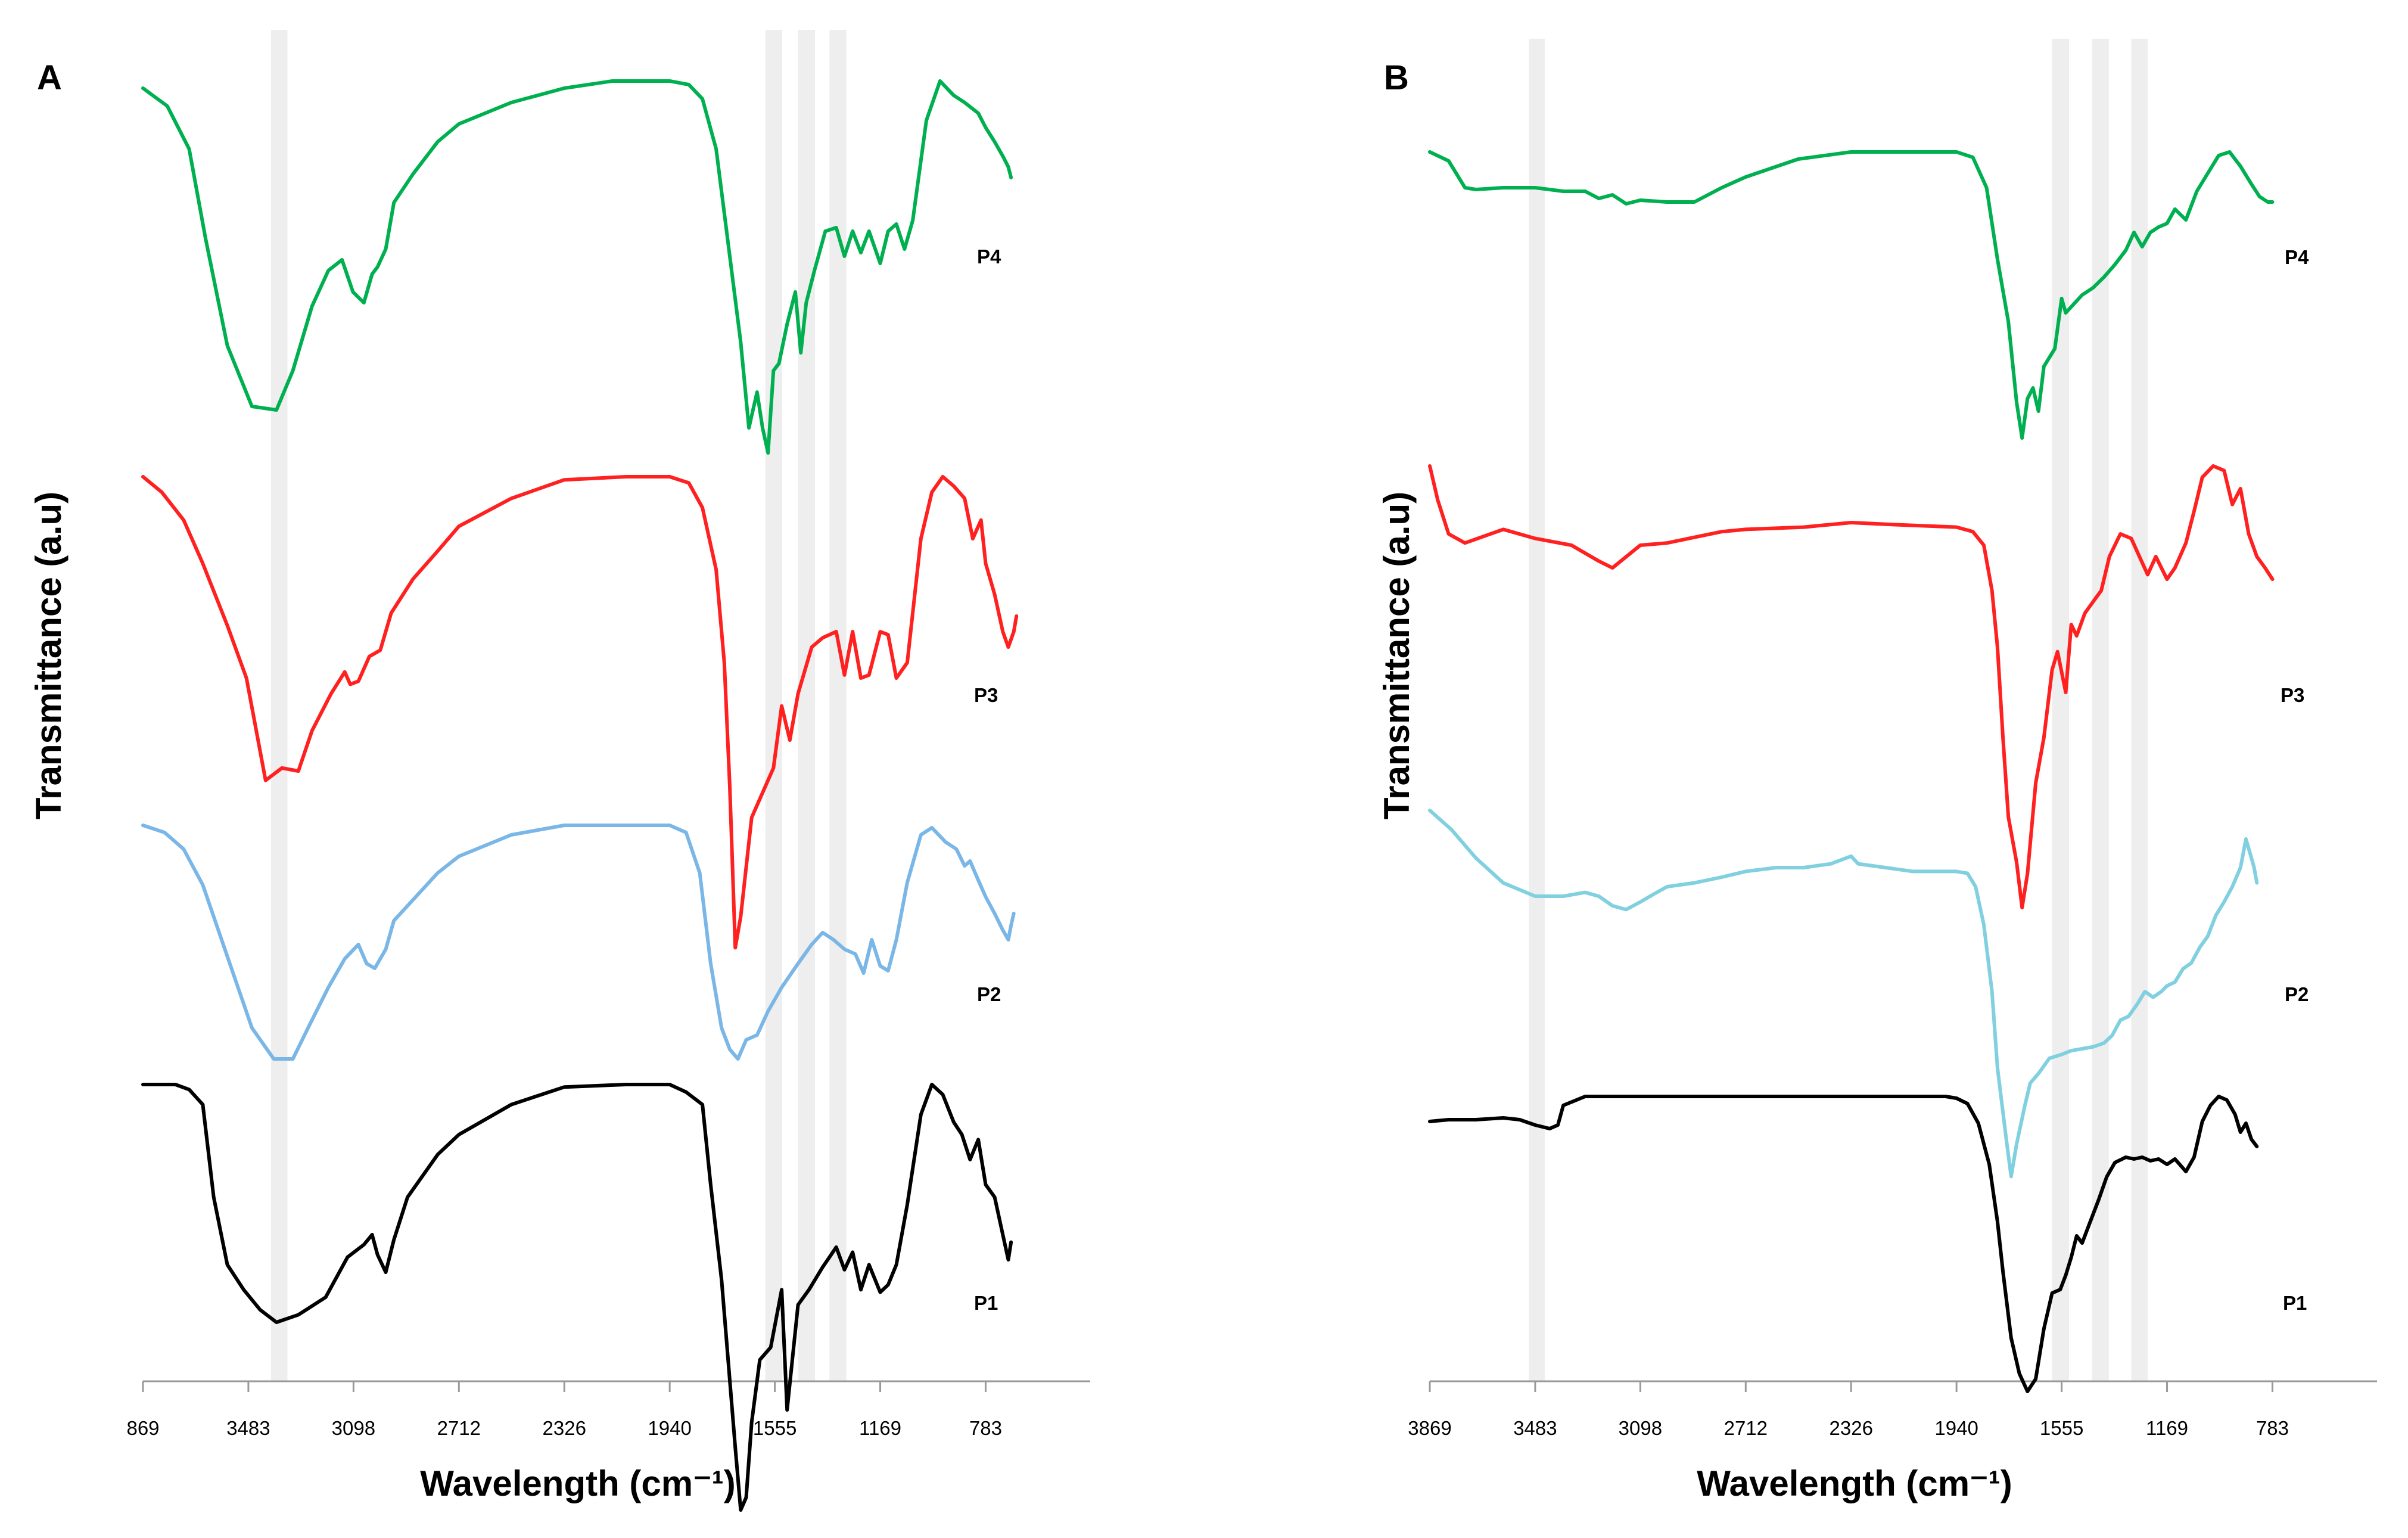 The image size is (2408, 1538). I want to click on panel-a-x-tick-label: 869, so click(142, 1428).